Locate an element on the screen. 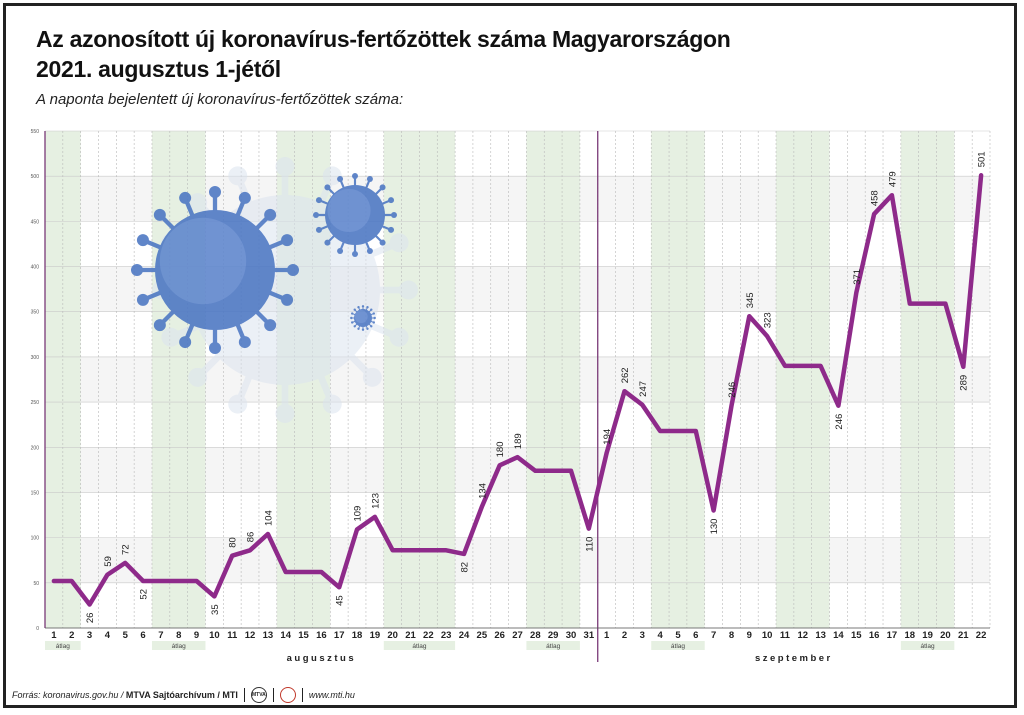  x-tick-label: 12 is located at coordinates (802, 635).